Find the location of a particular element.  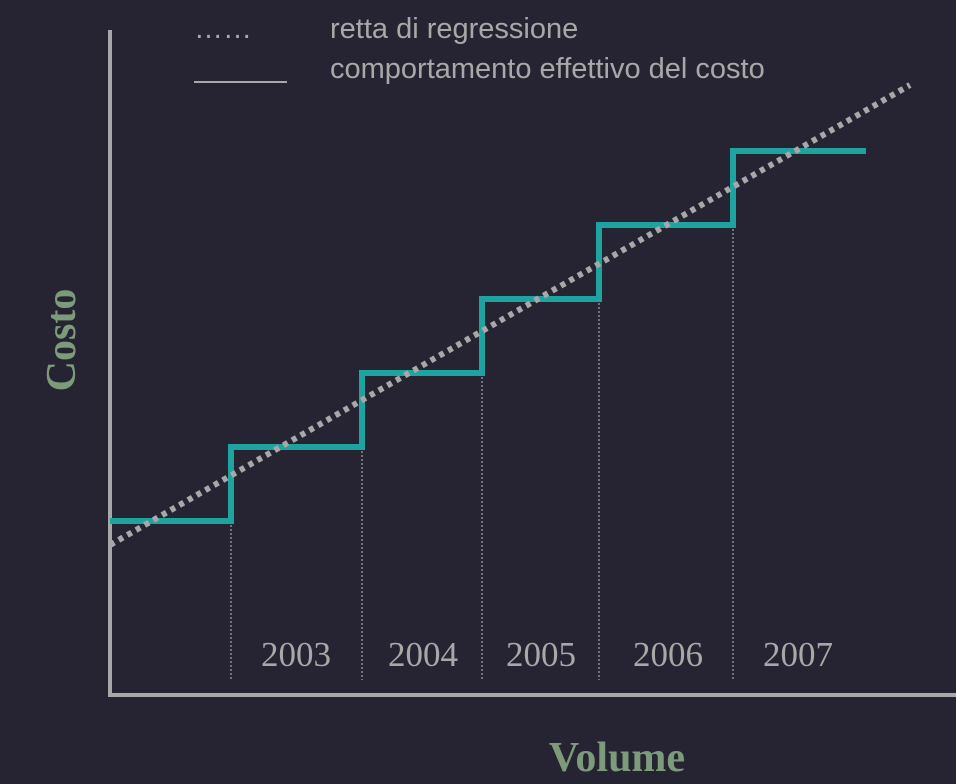

x-tick-label: 2003 is located at coordinates (296, 654).